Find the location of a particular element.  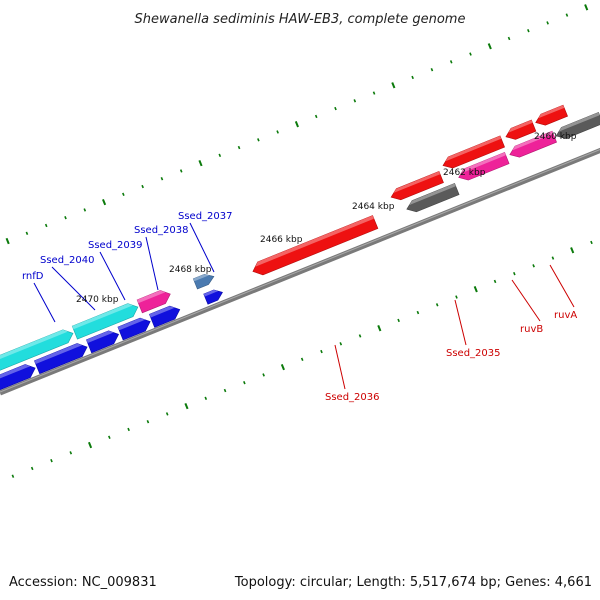

gene-label: Ssed_2037 is located at coordinates (205, 216).